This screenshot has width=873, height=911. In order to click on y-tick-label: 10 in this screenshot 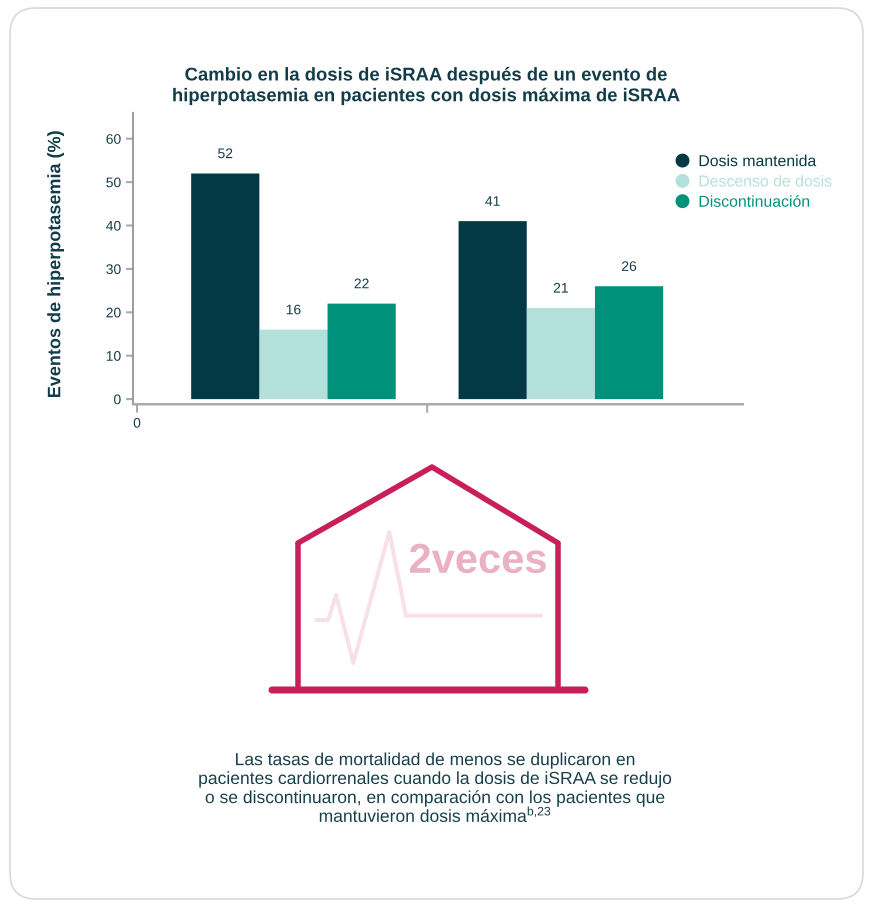, I will do `click(113, 356)`.